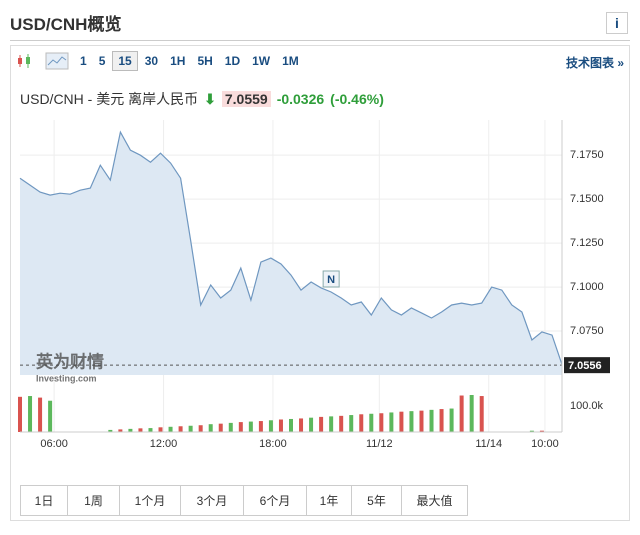  I want to click on range-button: 6个月, so click(275, 500).